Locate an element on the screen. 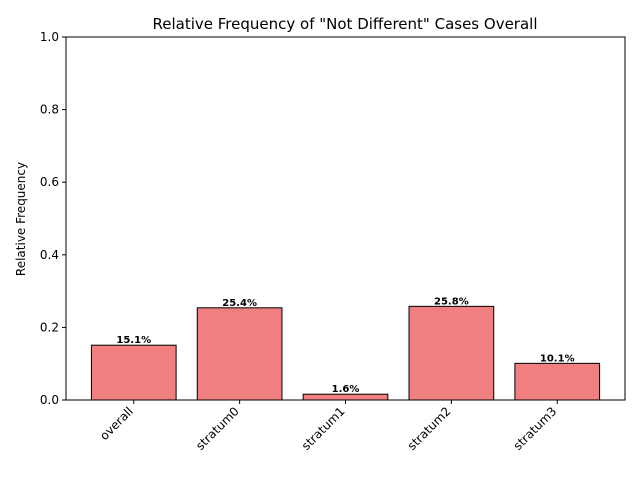 Image resolution: width=640 pixels, height=480 pixels. data-label-overall: 15.1% is located at coordinates (133, 340).